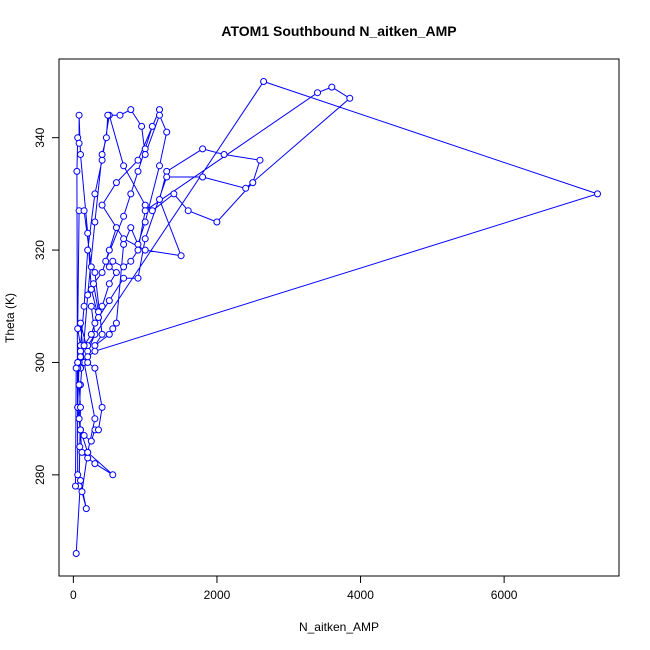  Describe the element at coordinates (73, 595) in the screenshot. I see `x-tick-label: 0` at that location.